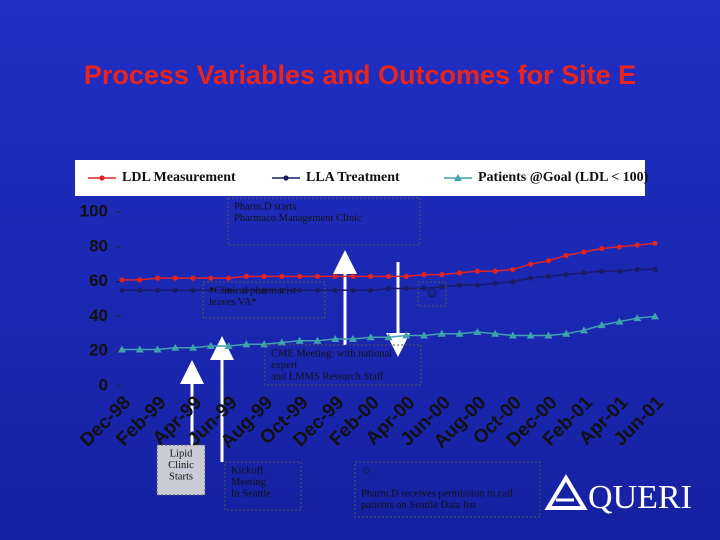  Describe the element at coordinates (249, 482) in the screenshot. I see `annotation-text: Meeting` at that location.